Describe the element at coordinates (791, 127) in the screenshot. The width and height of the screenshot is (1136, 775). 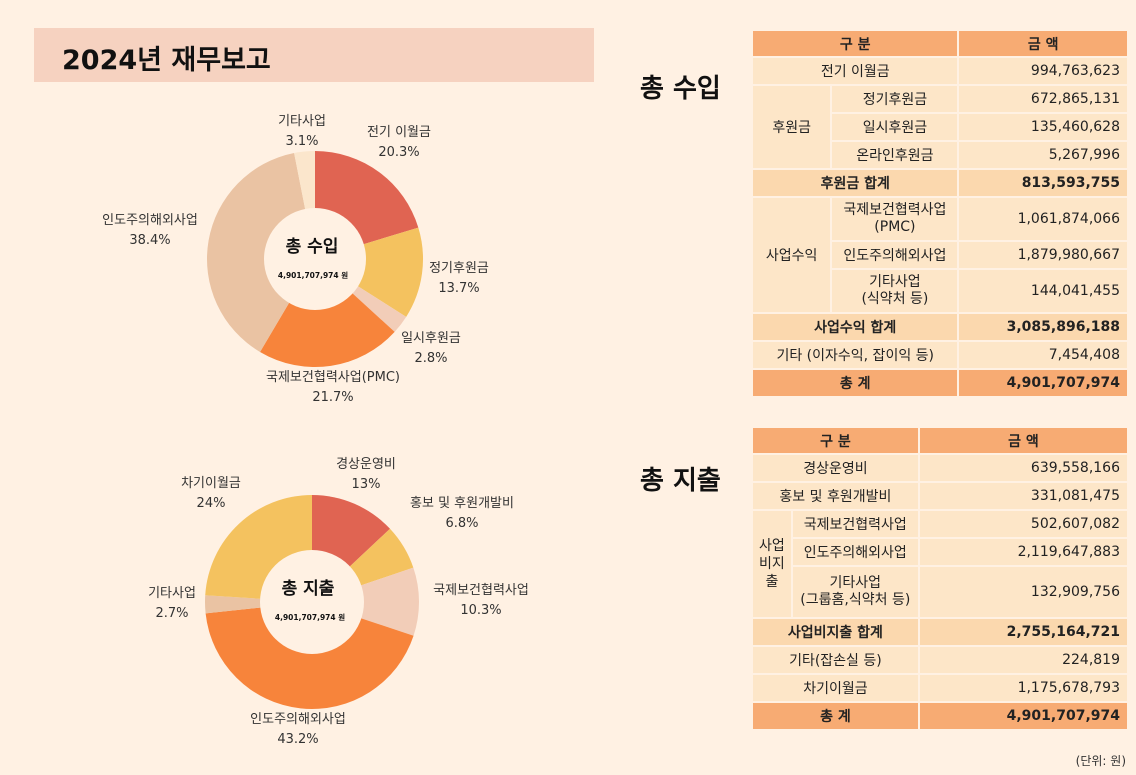
I see `group-label-donation: 후원금` at that location.